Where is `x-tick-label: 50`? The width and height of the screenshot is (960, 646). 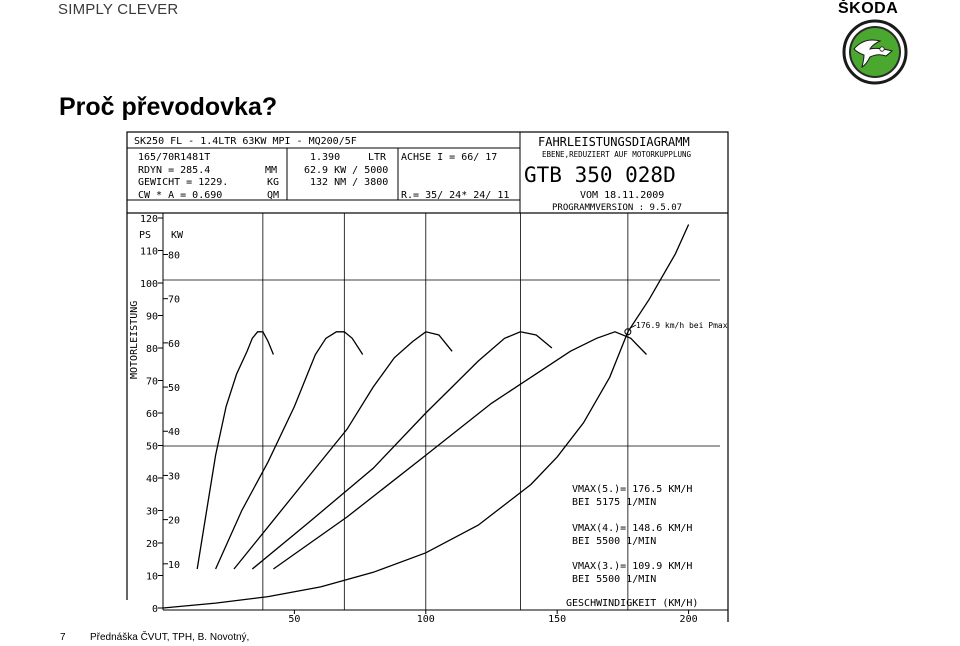
x-tick-label: 50 is located at coordinates (294, 619).